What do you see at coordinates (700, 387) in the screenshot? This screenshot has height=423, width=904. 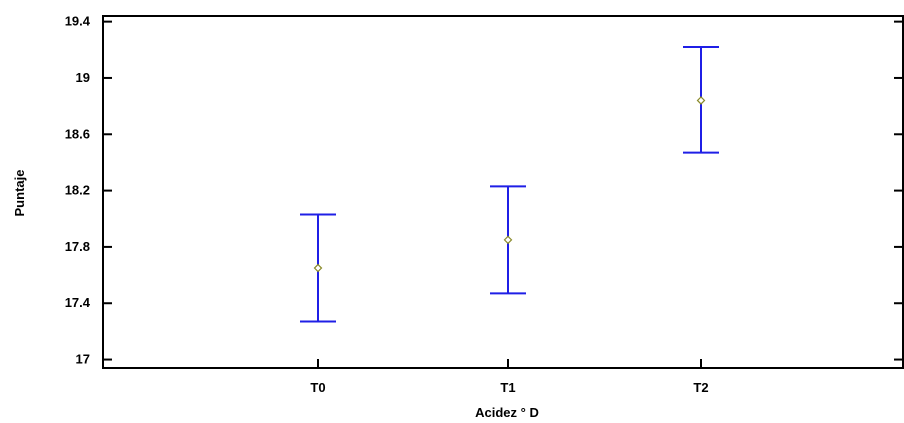 I see `x-tick-label: T2` at bounding box center [700, 387].